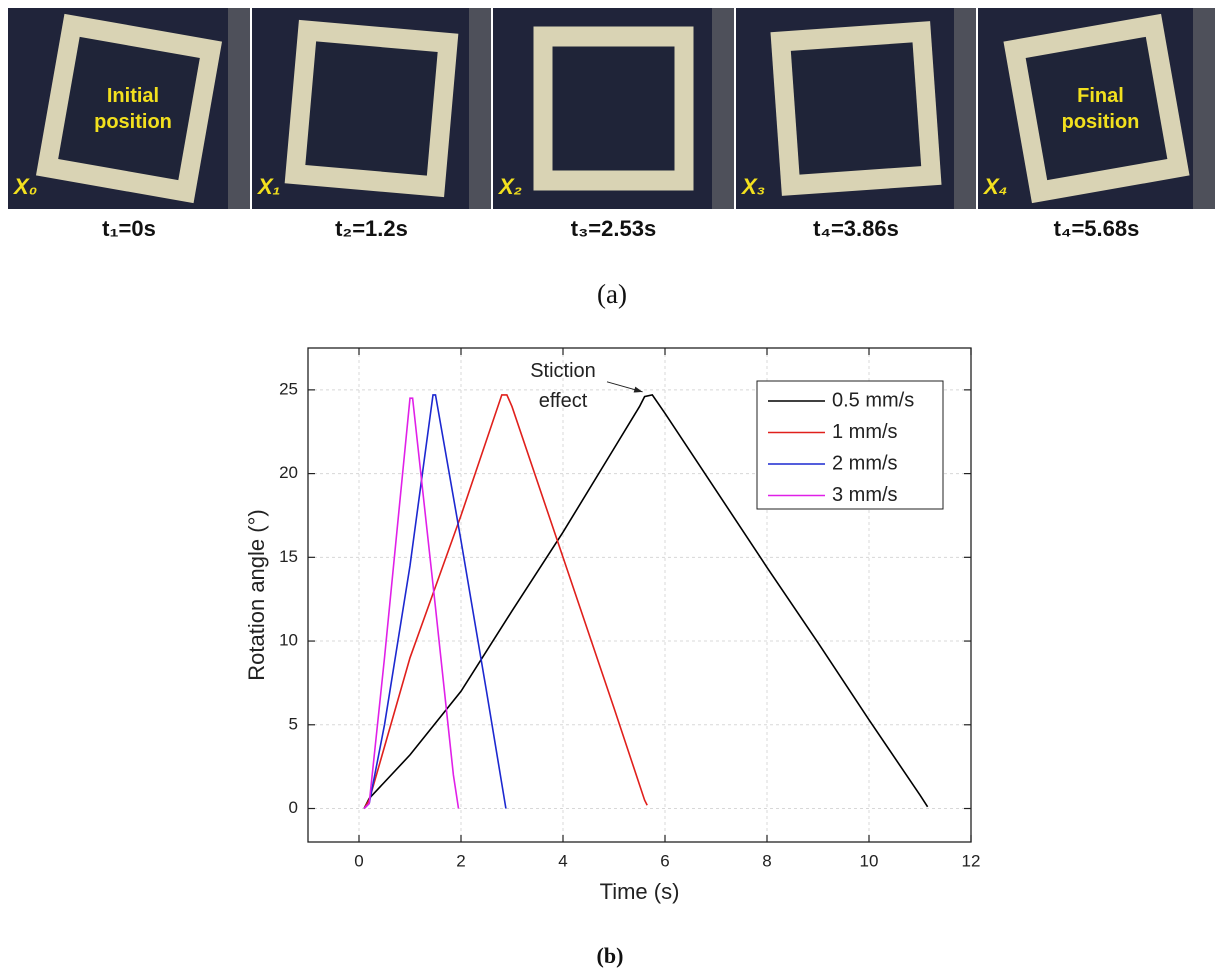 The width and height of the screenshot is (1215, 974). I want to click on frame-label: X₁, so click(268, 186).